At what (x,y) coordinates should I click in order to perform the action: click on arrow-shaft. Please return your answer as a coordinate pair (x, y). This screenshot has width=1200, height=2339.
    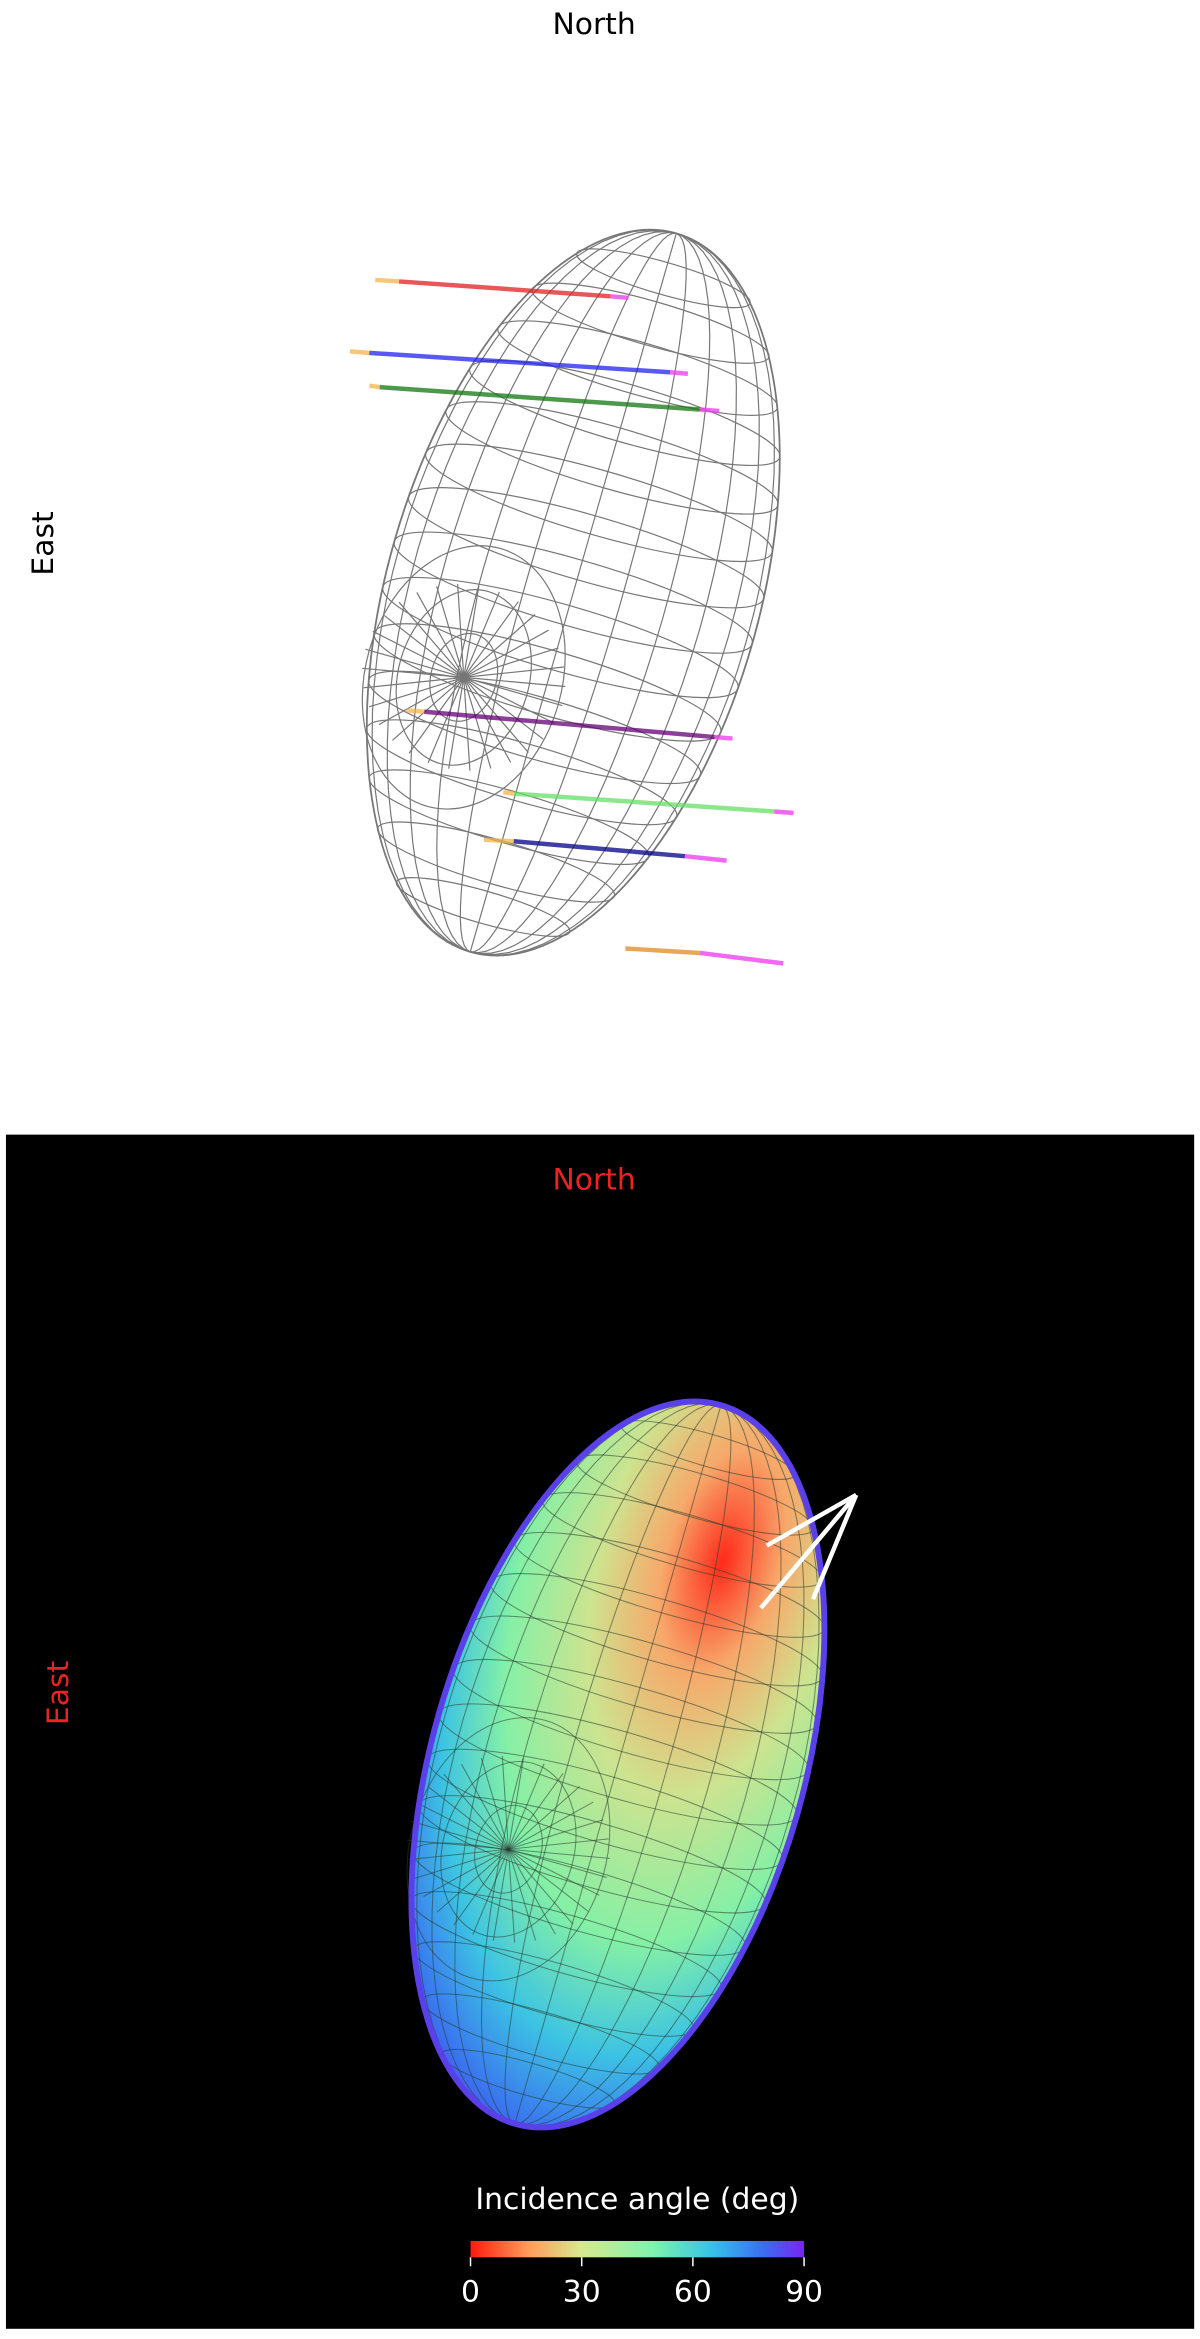
    Looking at the image, I should click on (808, 1551).